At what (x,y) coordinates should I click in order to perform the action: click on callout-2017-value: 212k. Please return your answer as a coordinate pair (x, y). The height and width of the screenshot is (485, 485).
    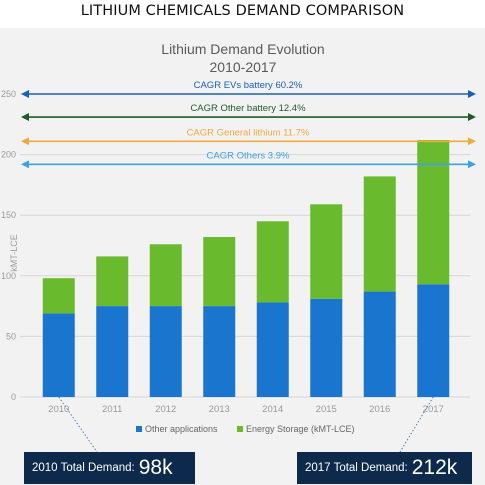
    Looking at the image, I should click on (434, 467).